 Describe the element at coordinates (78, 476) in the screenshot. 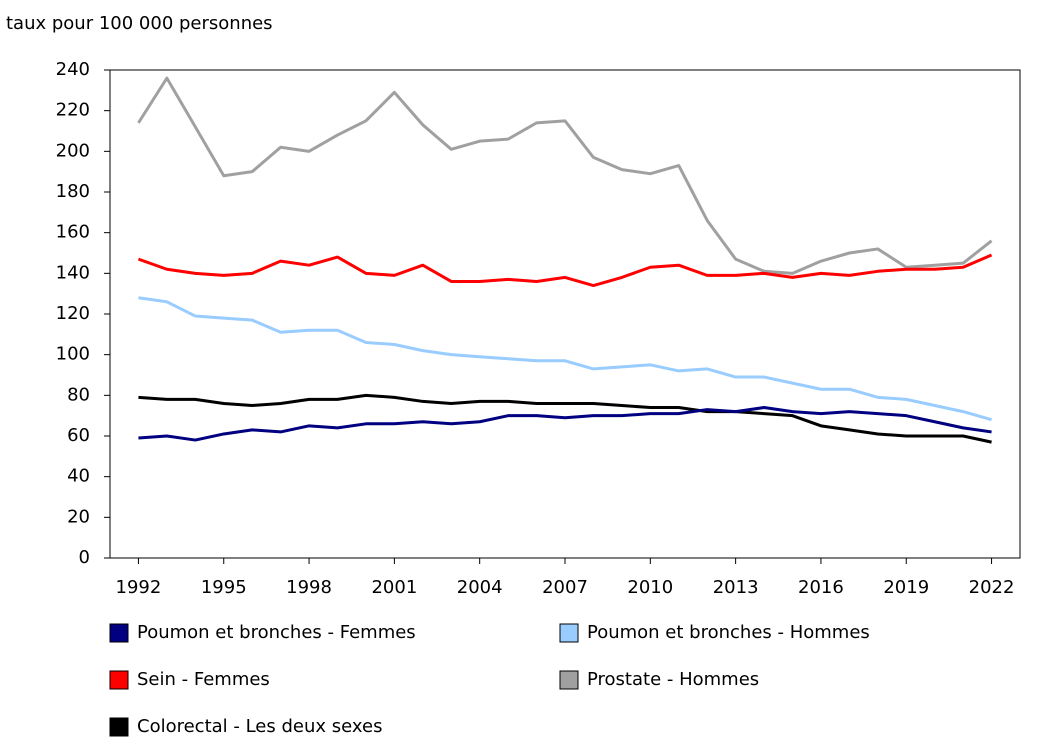

I see `y-tick-label: 40` at that location.